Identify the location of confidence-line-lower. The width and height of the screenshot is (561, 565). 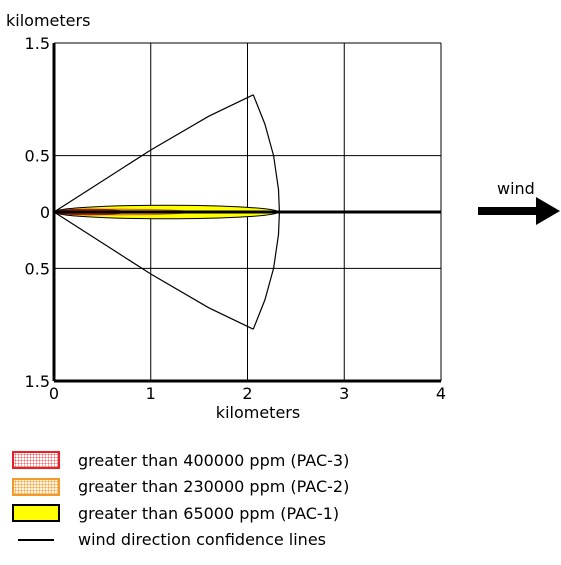
(153, 270).